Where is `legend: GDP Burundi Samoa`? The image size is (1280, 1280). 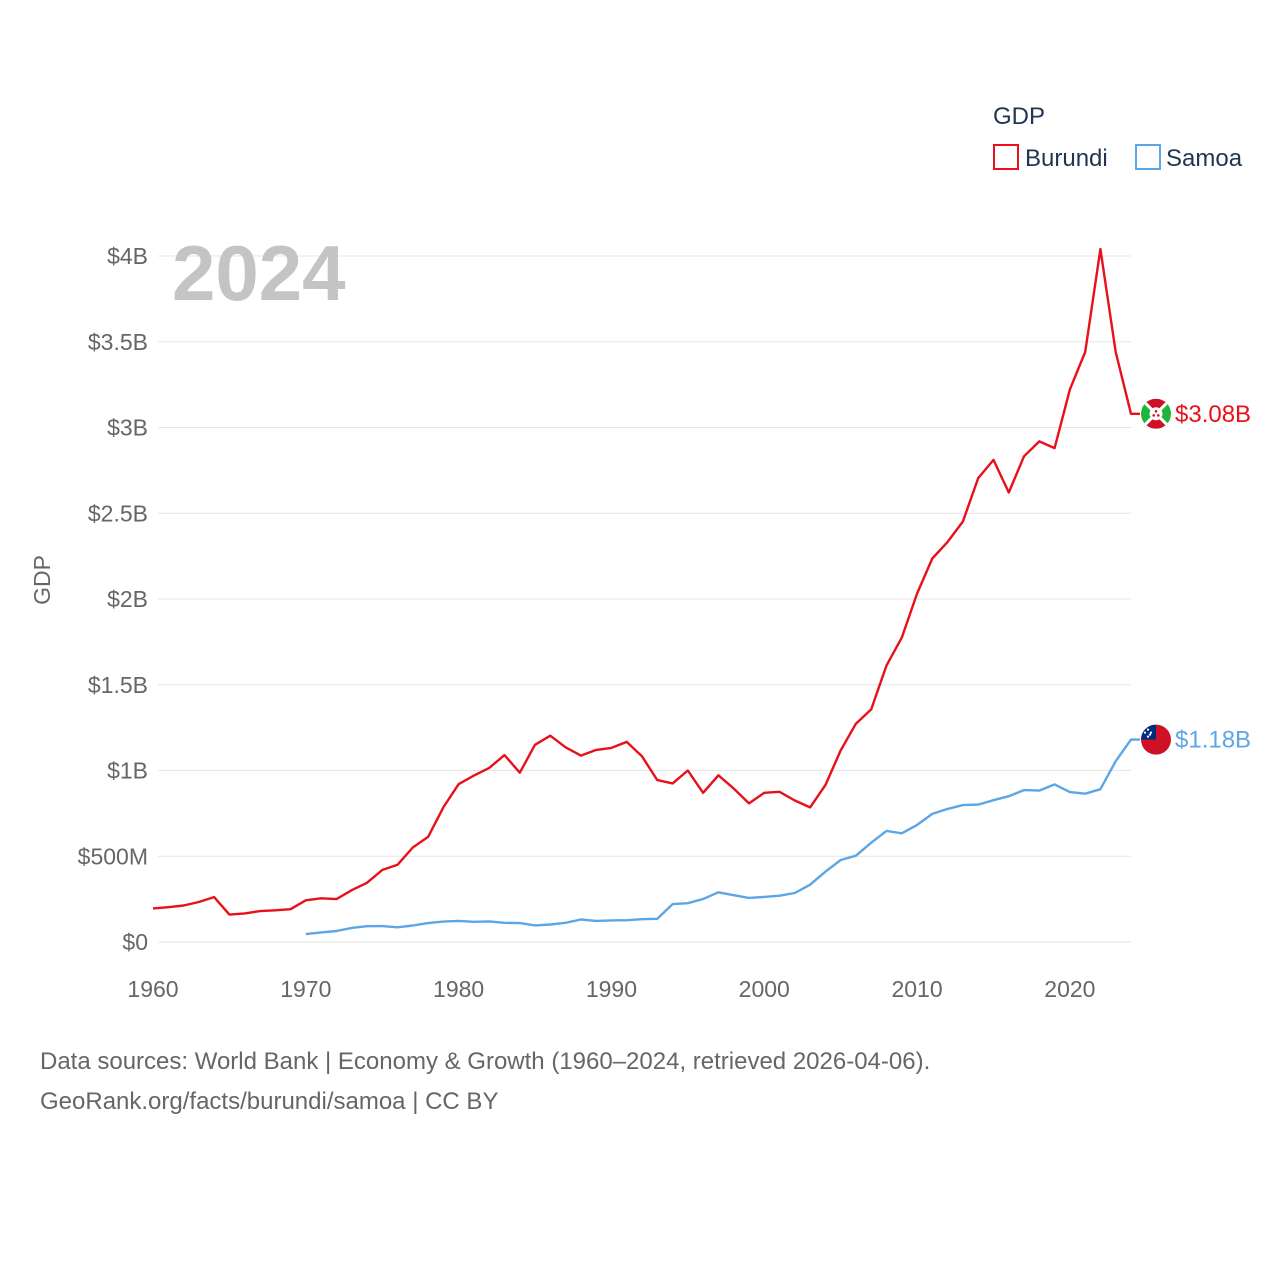
legend: GDP Burundi Samoa is located at coordinates (1118, 137).